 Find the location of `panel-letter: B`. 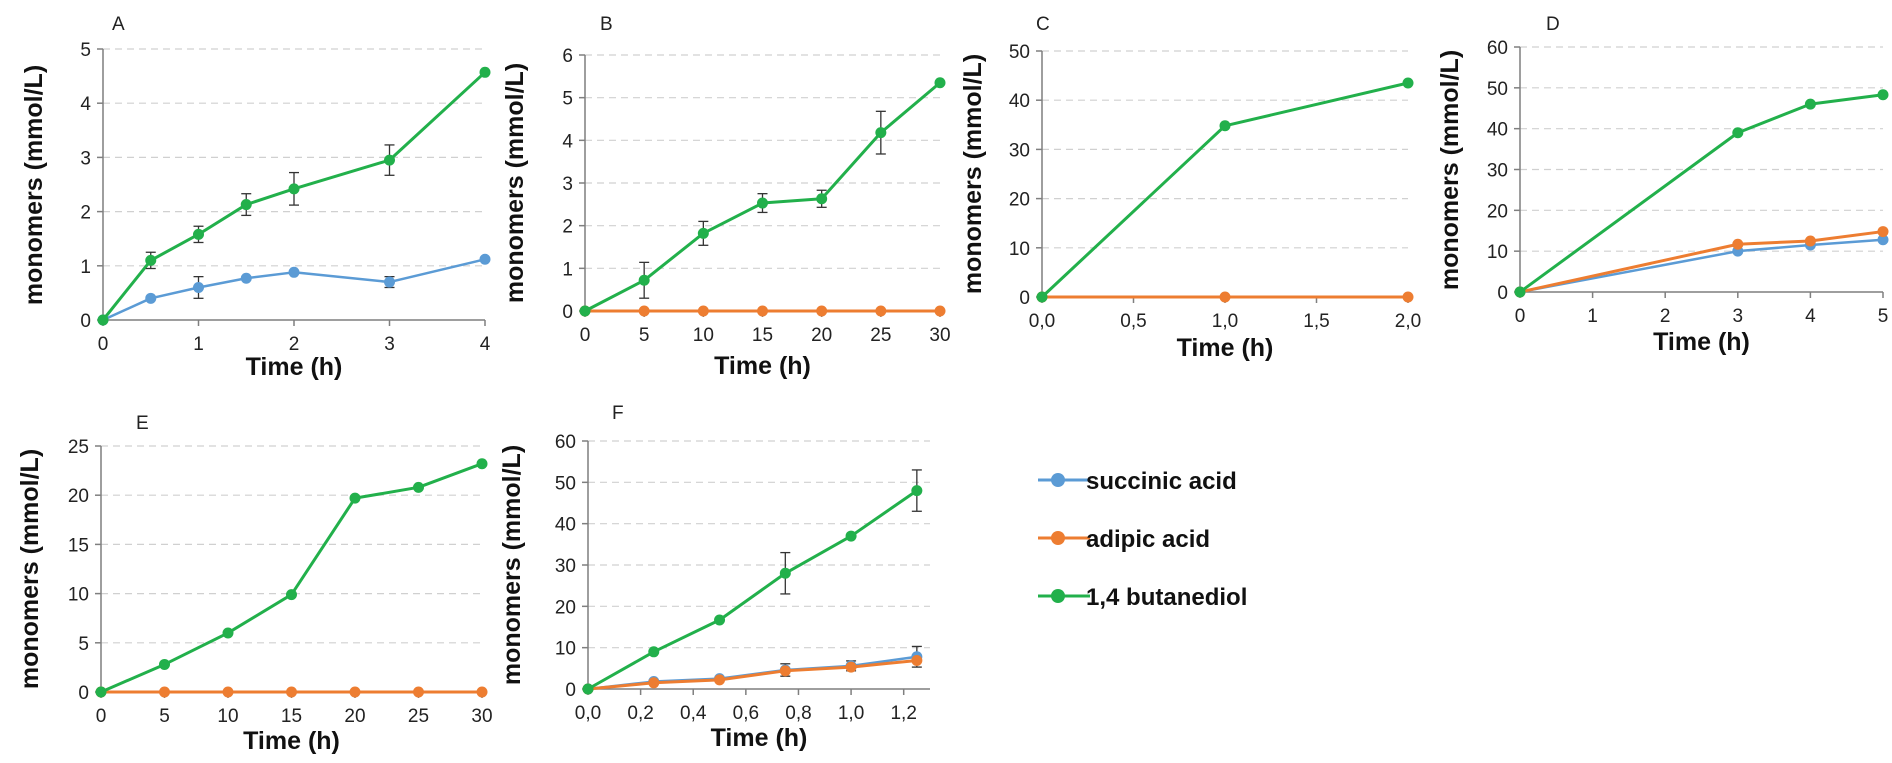

panel-letter: B is located at coordinates (606, 24).